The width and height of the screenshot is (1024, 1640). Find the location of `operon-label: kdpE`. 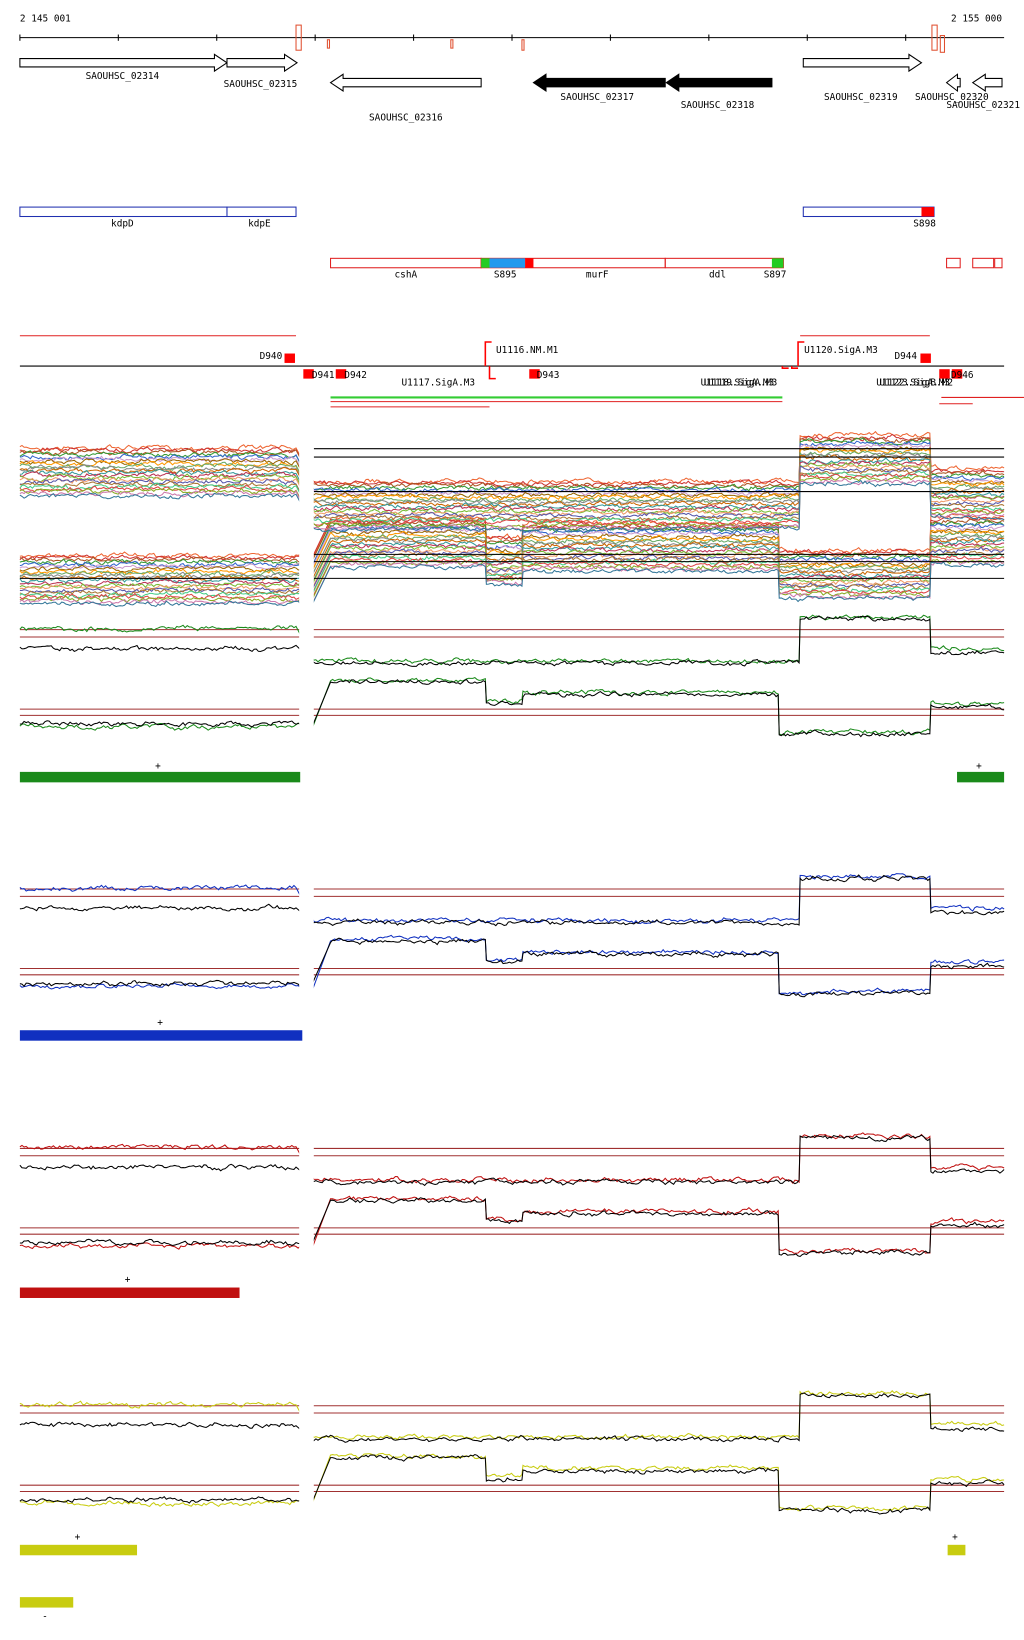

operon-label: kdpE is located at coordinates (259, 223).